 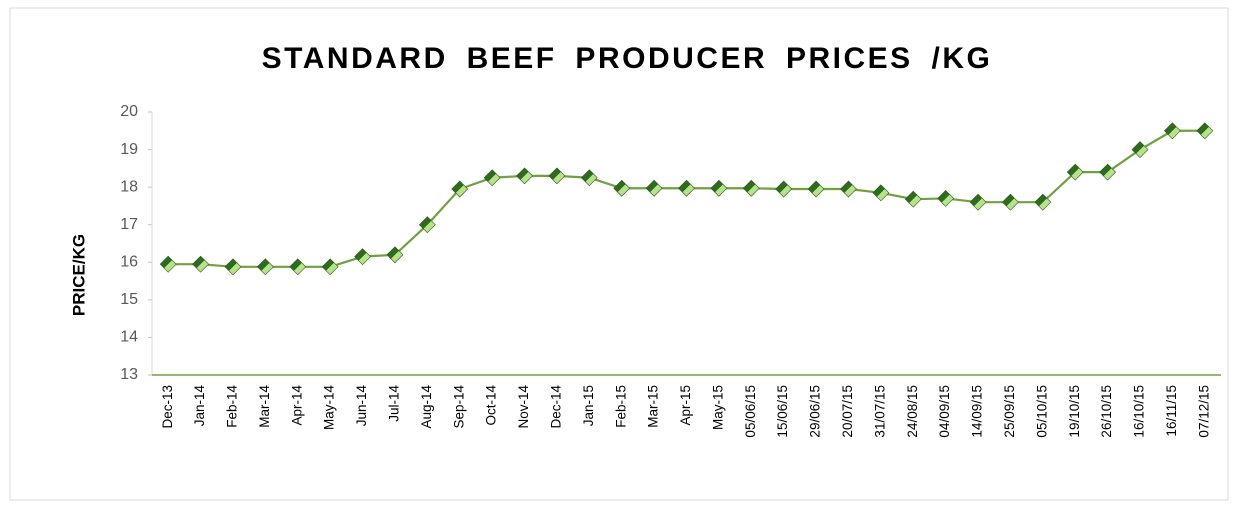 I want to click on x-tick-label: Apr-14, so click(x=296, y=405).